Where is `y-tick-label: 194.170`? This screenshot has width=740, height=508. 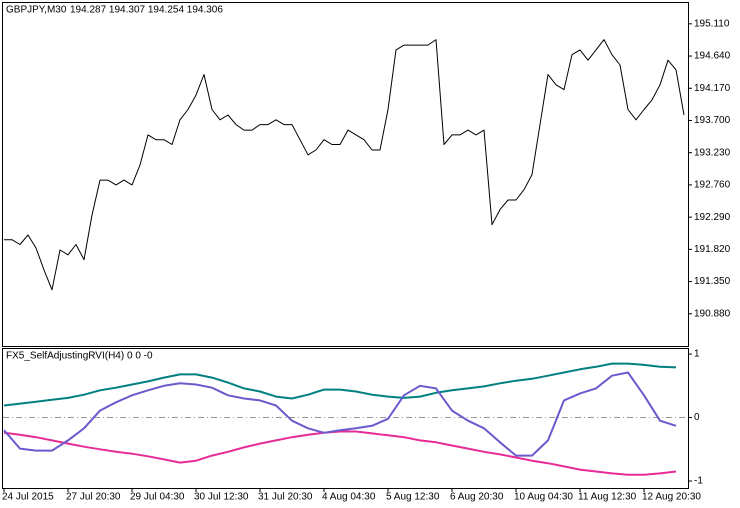
y-tick-label: 194.170 is located at coordinates (712, 88).